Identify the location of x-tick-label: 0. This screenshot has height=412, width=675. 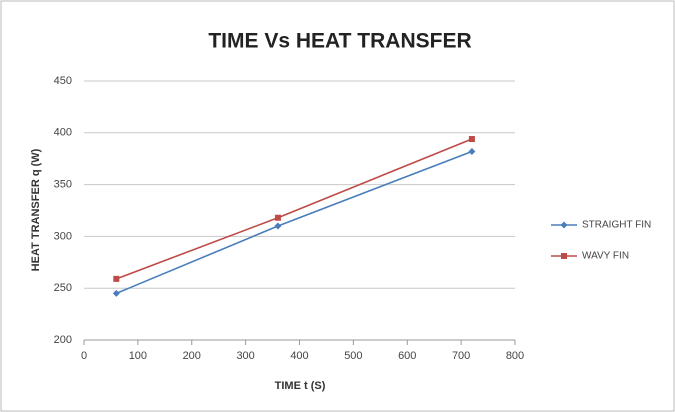
(84, 356).